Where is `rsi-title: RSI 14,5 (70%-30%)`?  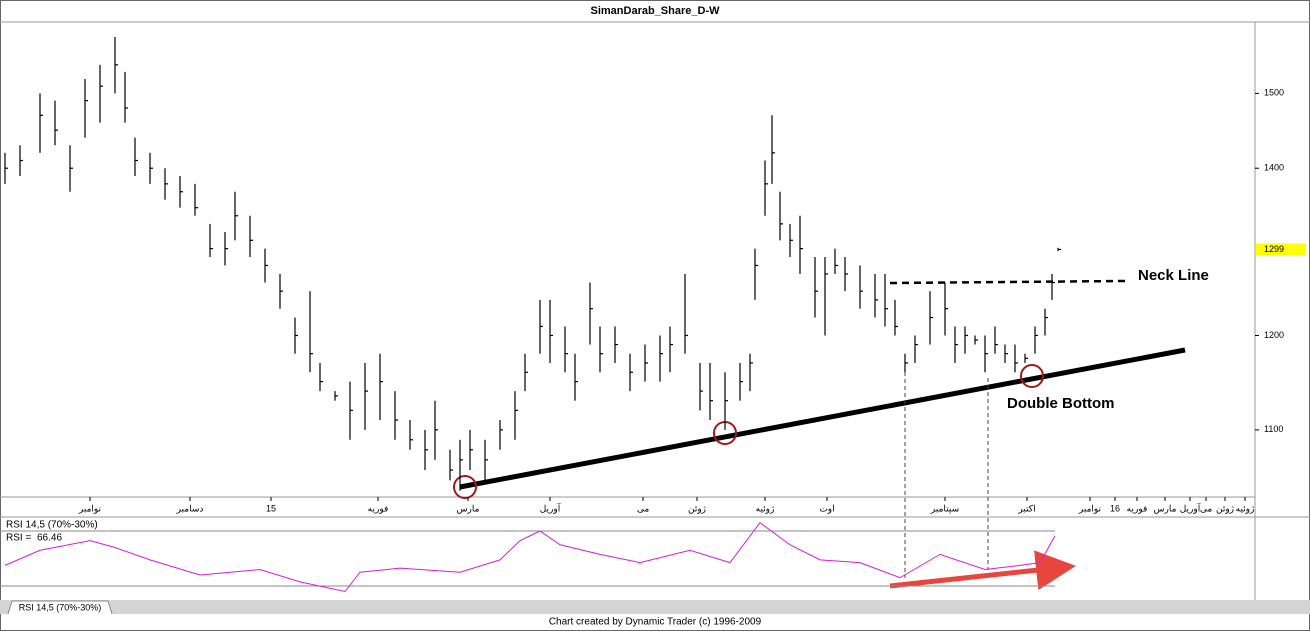 rsi-title: RSI 14,5 (70%-30%) is located at coordinates (52, 525).